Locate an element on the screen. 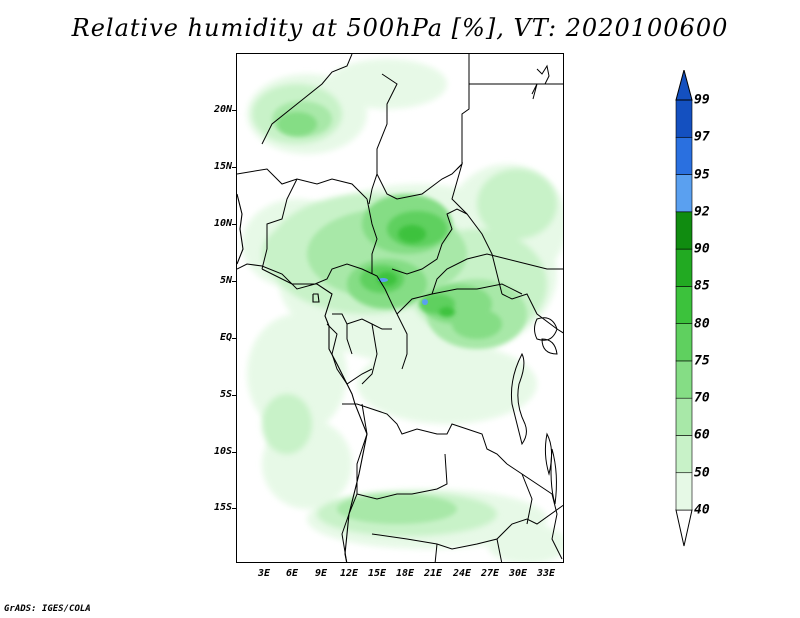  lon-label-33e: 33E is located at coordinates (546, 573).